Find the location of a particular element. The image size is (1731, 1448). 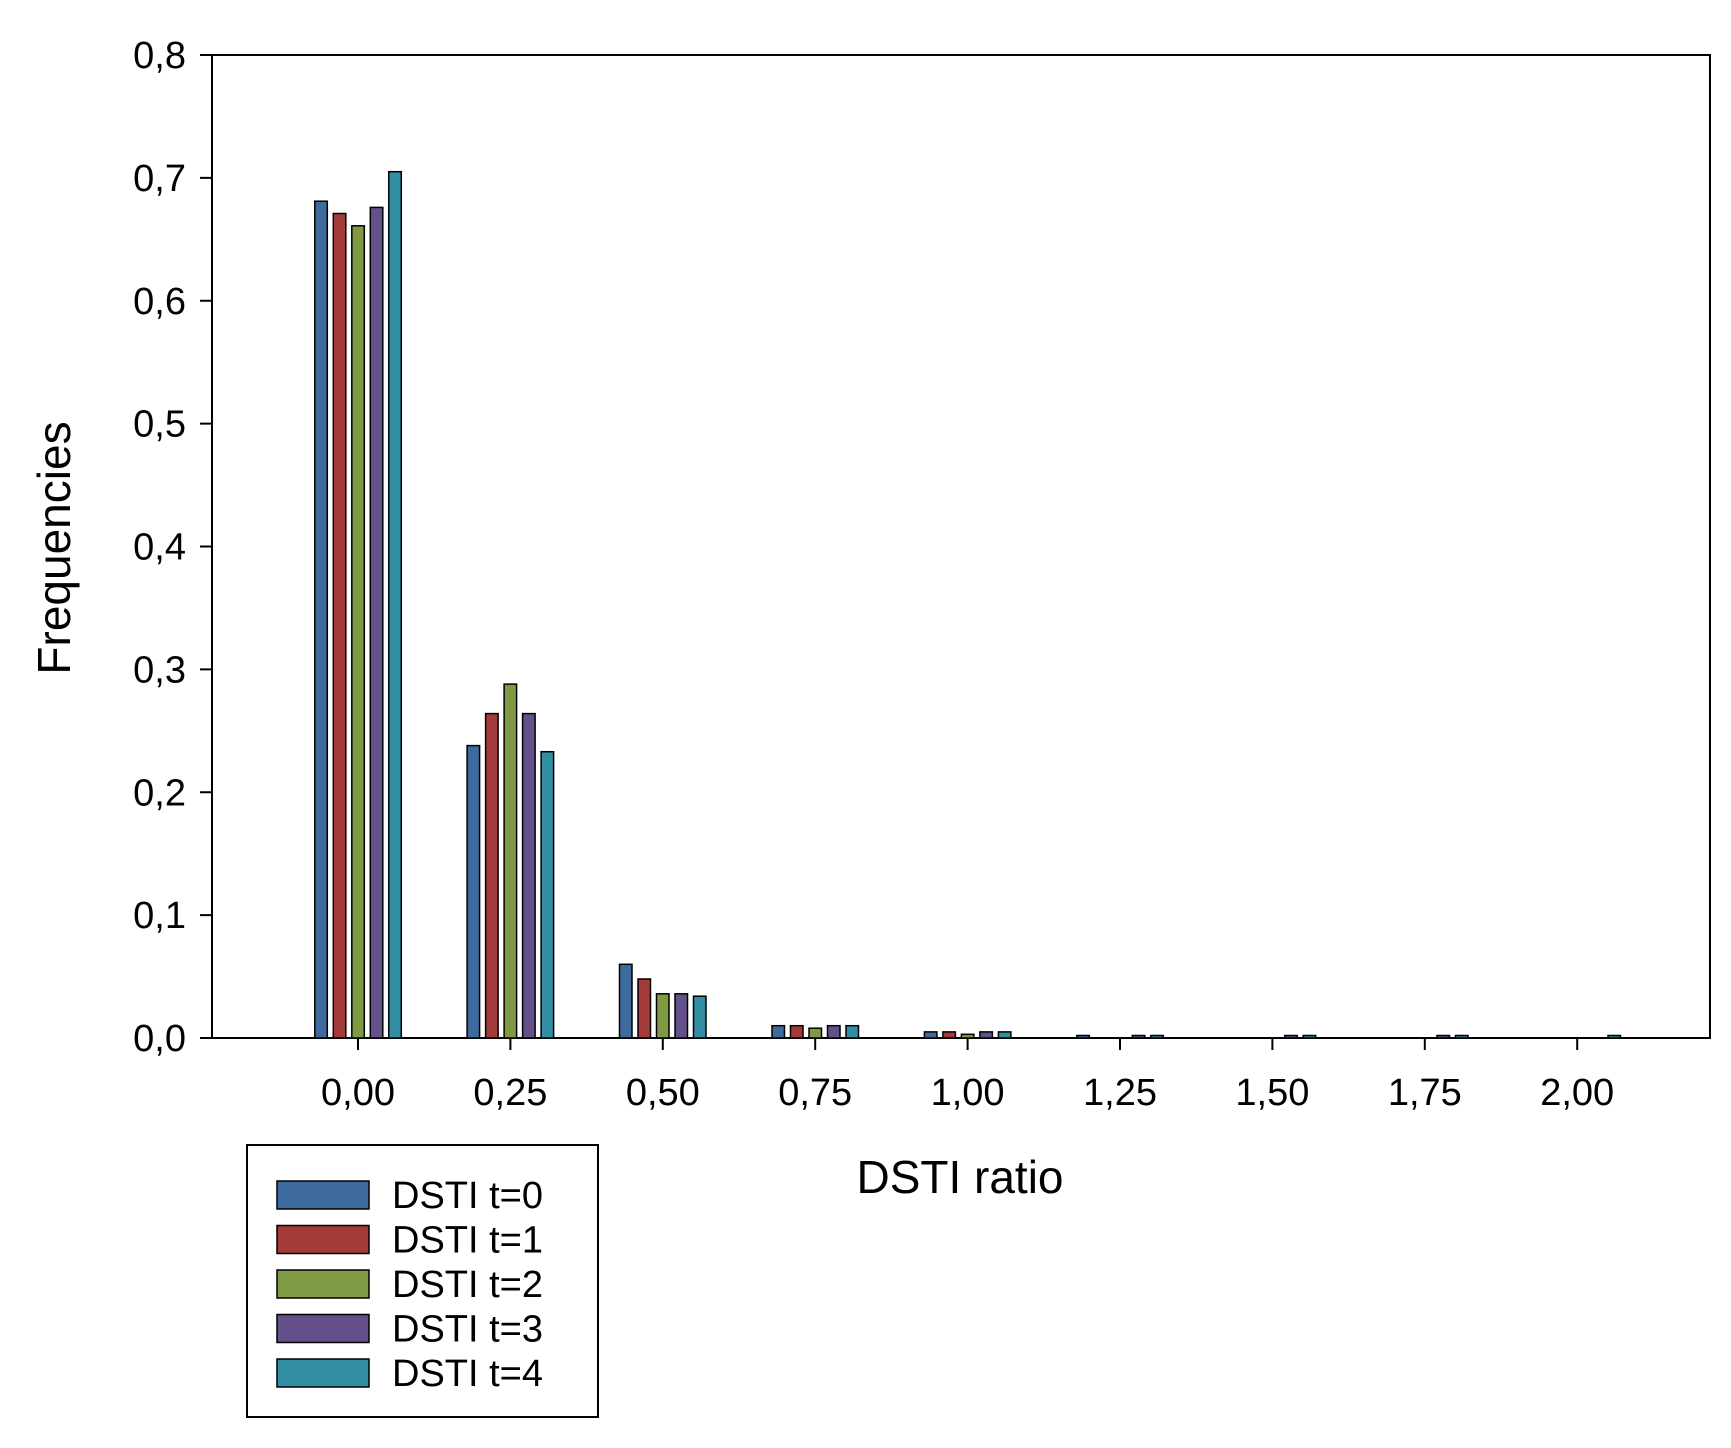

legend-label-t0: DSTI t=0 is located at coordinates (467, 1196).